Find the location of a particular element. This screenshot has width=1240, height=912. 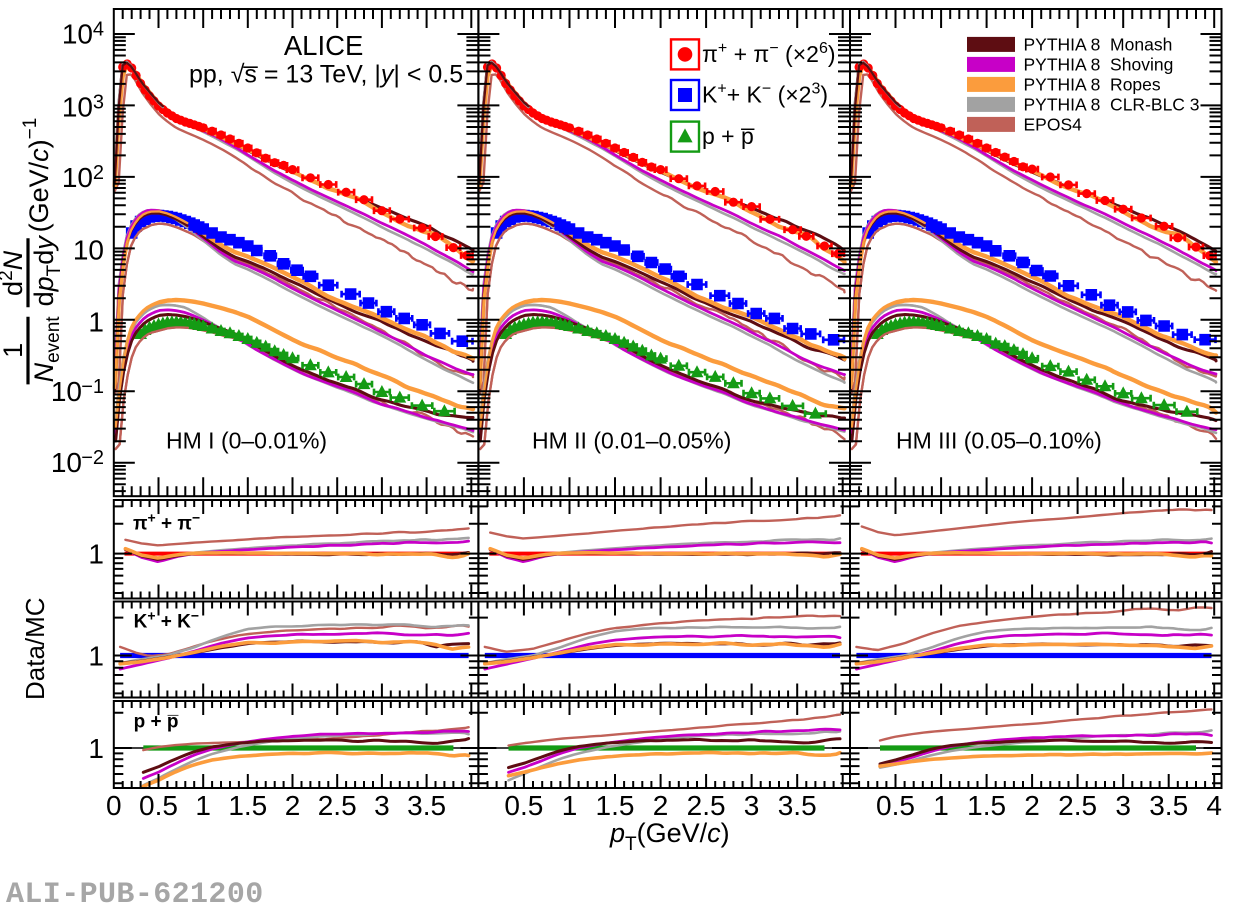

svg-text: PYTHIA 8 Shoving is located at coordinates (1099, 64).